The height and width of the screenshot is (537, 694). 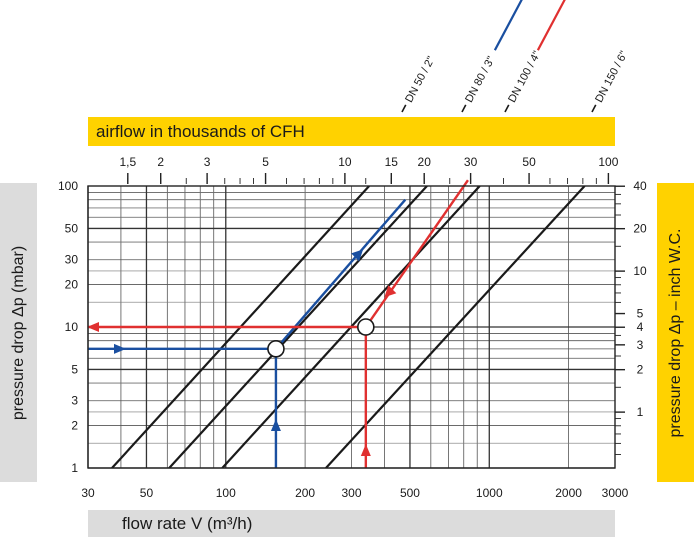 What do you see at coordinates (425, 162) in the screenshot?
I see `top-tick-20: 20` at bounding box center [425, 162].